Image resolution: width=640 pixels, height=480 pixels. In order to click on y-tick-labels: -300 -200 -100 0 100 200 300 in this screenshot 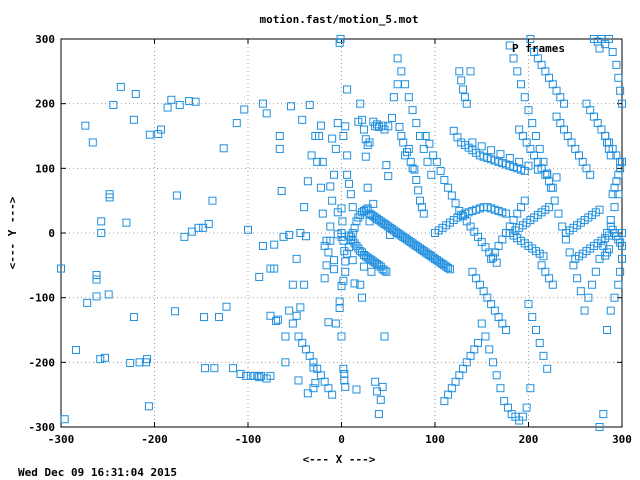, I will do `click(42, 233)`.